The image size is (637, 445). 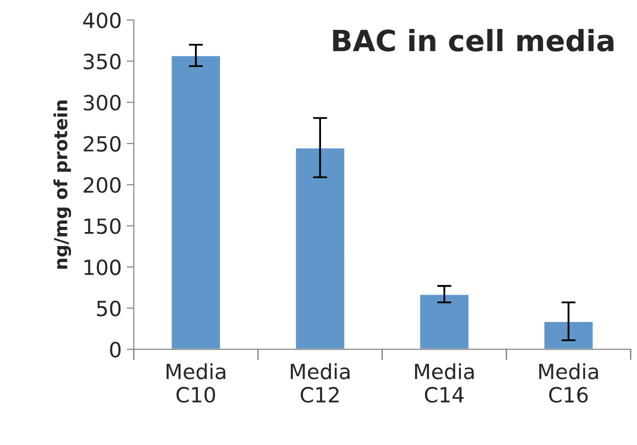 I want to click on y-tick-label: 200, so click(x=102, y=185).